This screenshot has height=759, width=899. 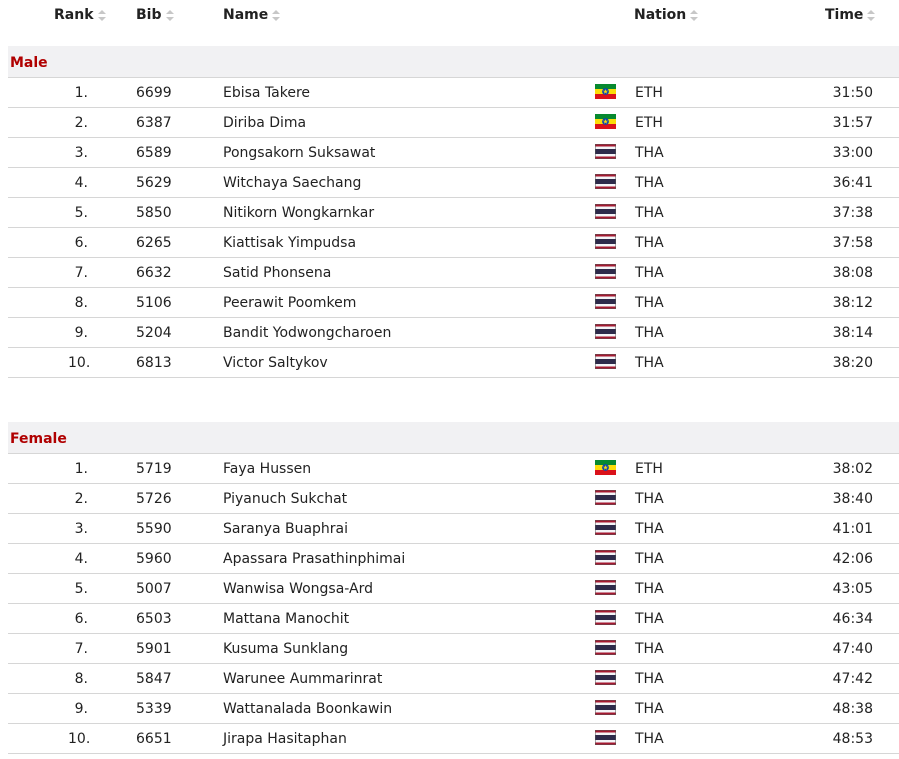 I want to click on athlete-name-link: Warunee Aummarinrat, so click(x=303, y=679).